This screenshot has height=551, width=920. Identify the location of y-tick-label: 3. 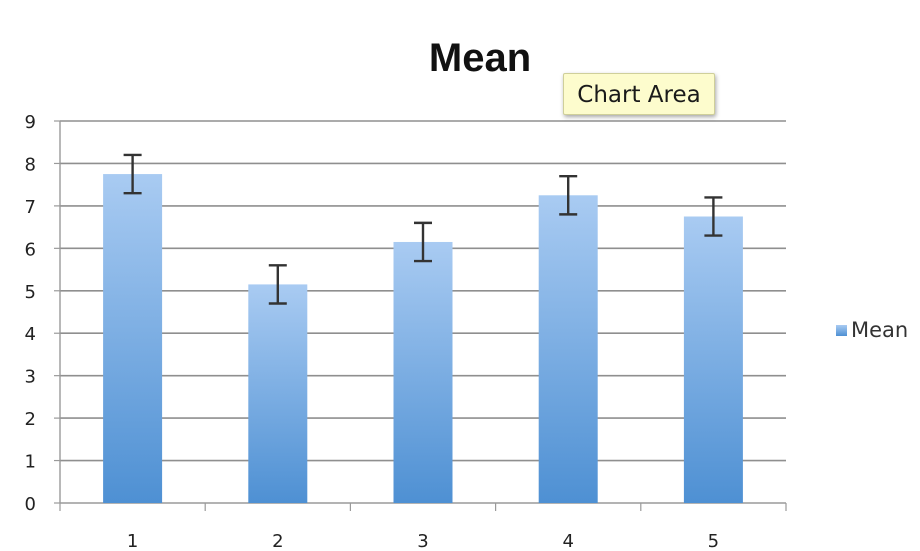
(30, 377).